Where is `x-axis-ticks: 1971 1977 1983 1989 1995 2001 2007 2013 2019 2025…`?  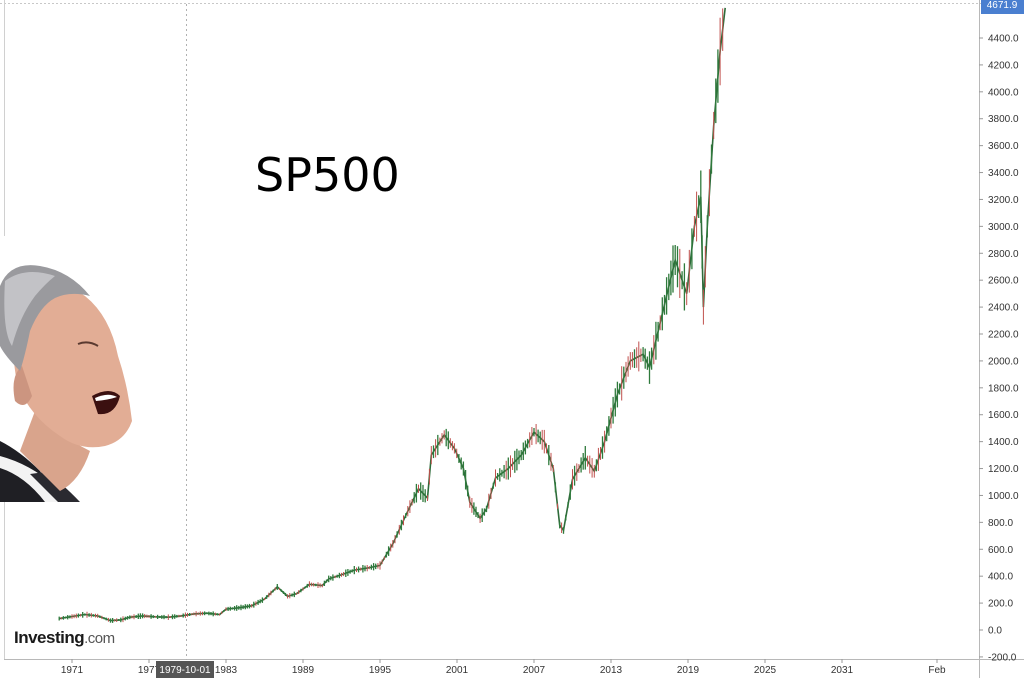
x-axis-ticks: 1971 1977 1983 1989 1995 2001 2007 2013 2019 2025… is located at coordinates (503, 667).